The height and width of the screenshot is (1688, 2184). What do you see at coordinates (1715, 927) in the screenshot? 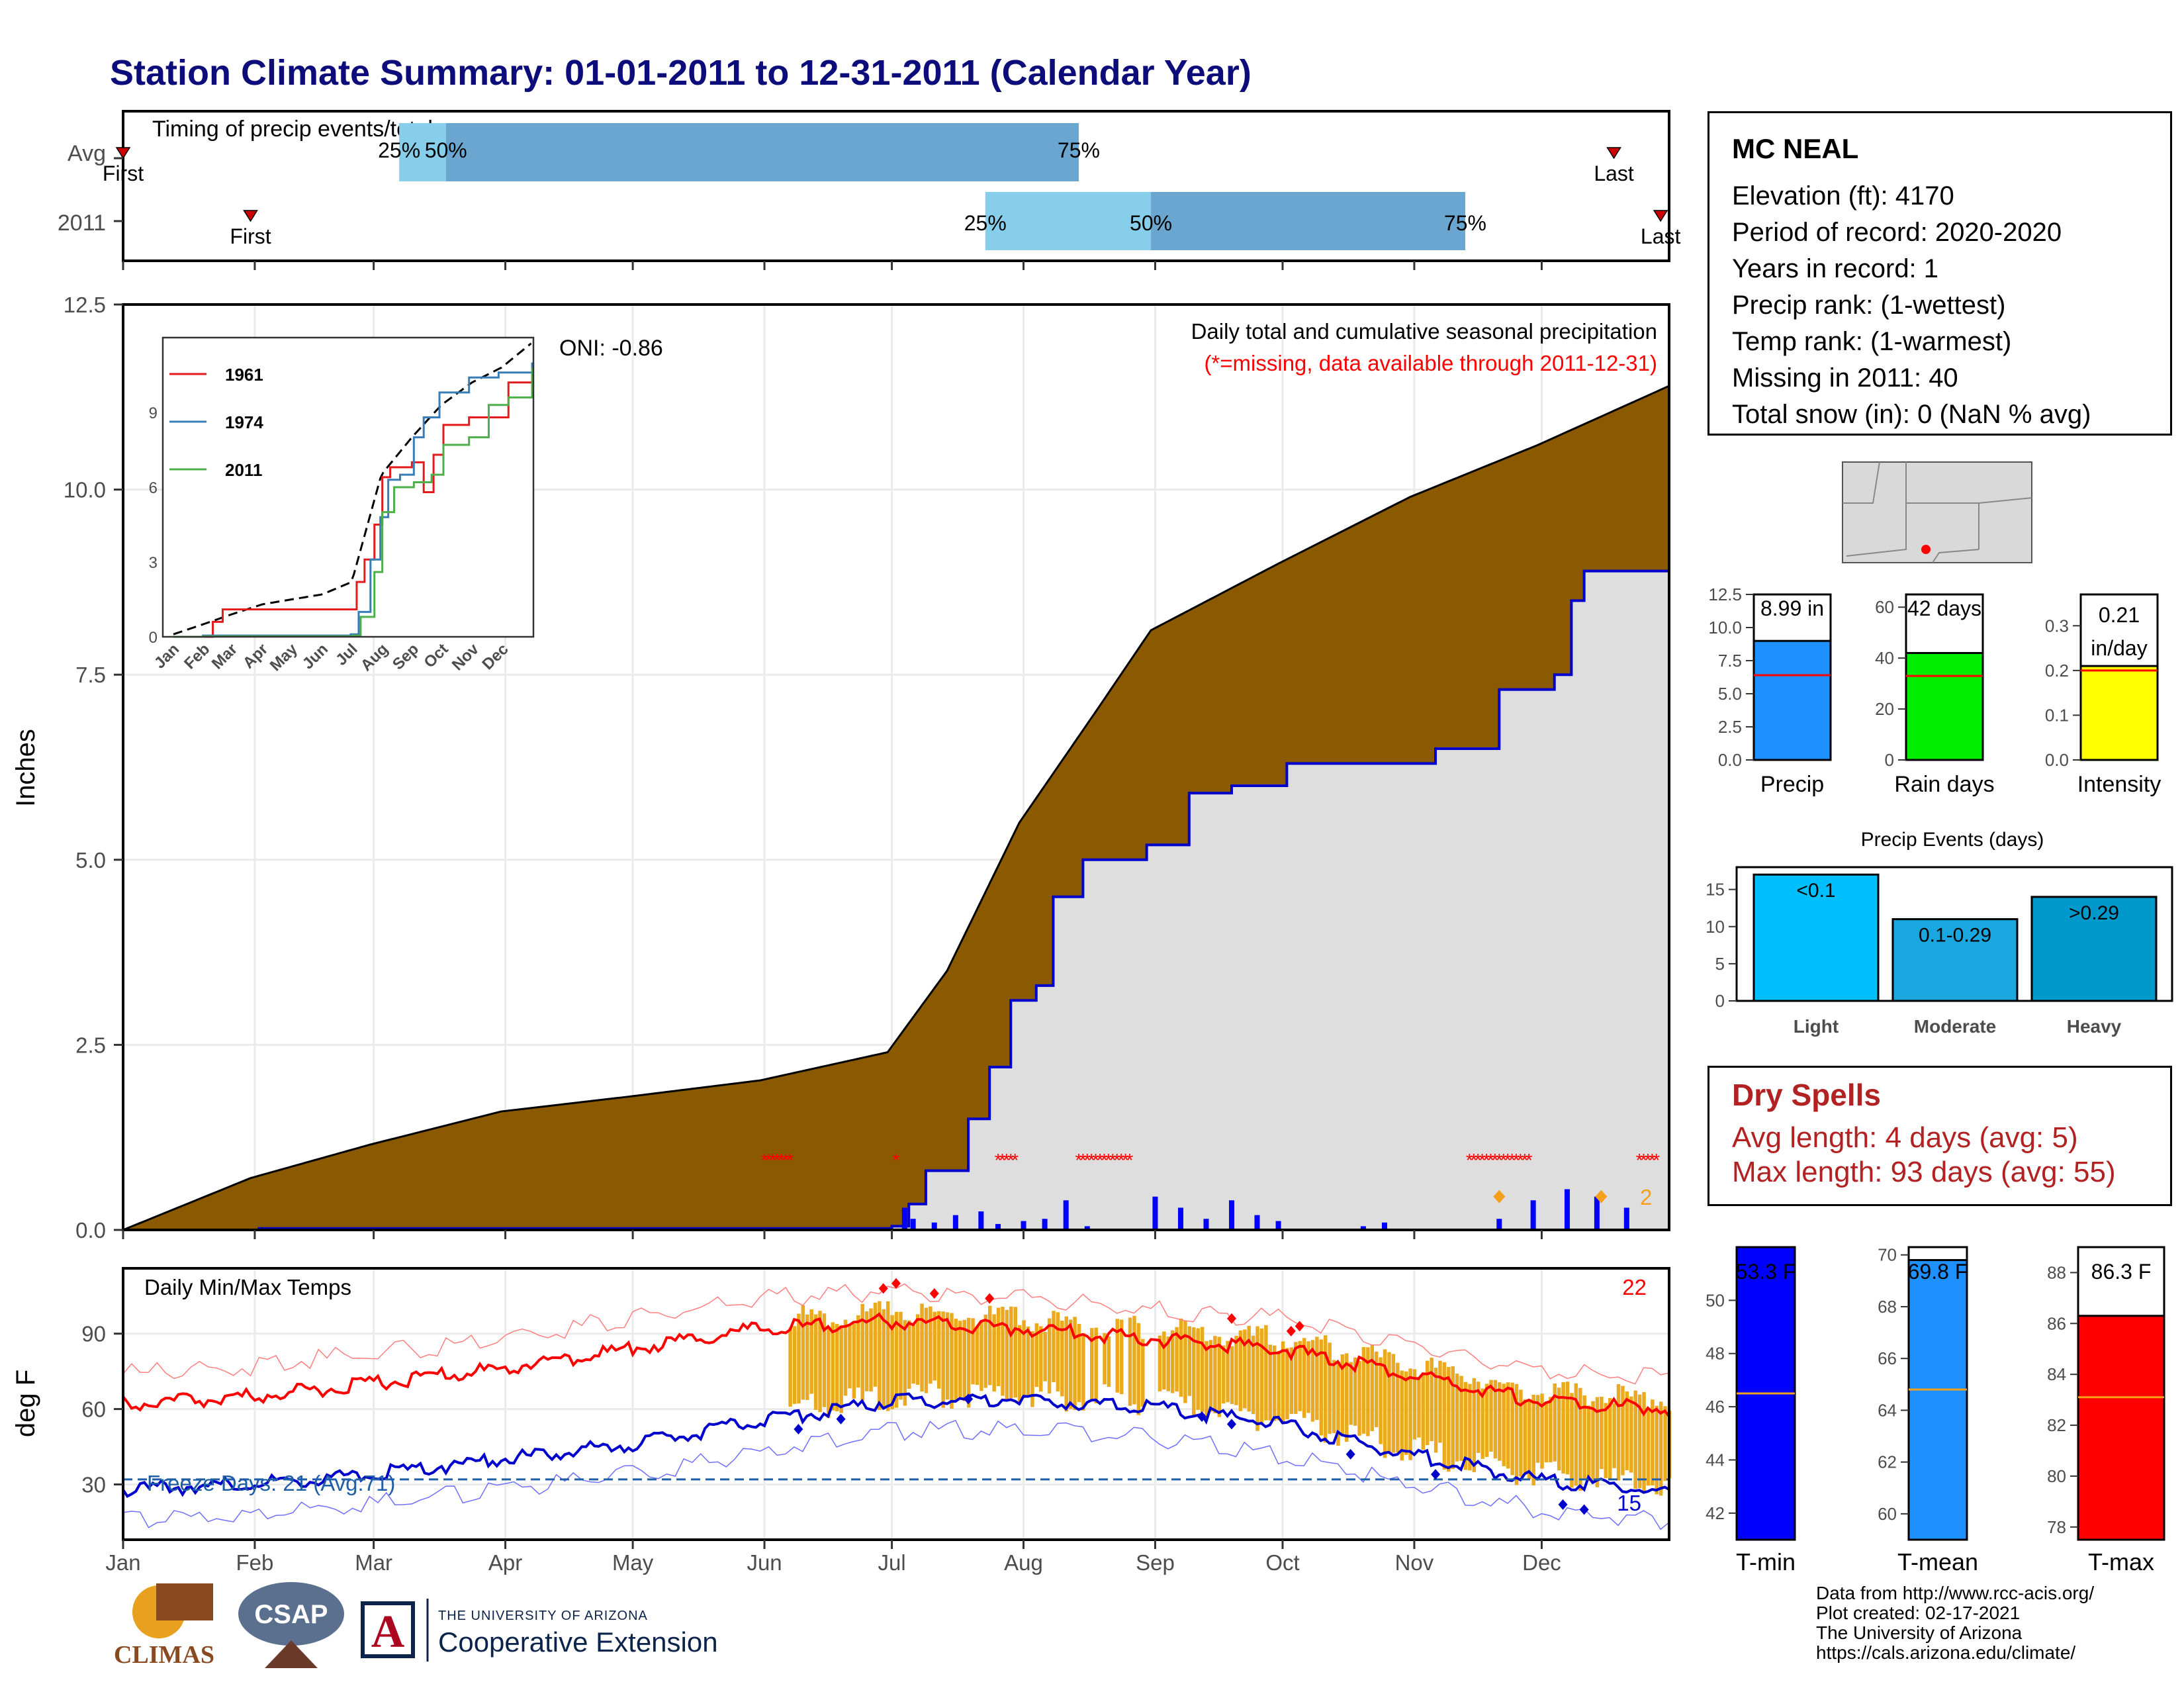
I see `events-tick-label: 10` at bounding box center [1715, 927].